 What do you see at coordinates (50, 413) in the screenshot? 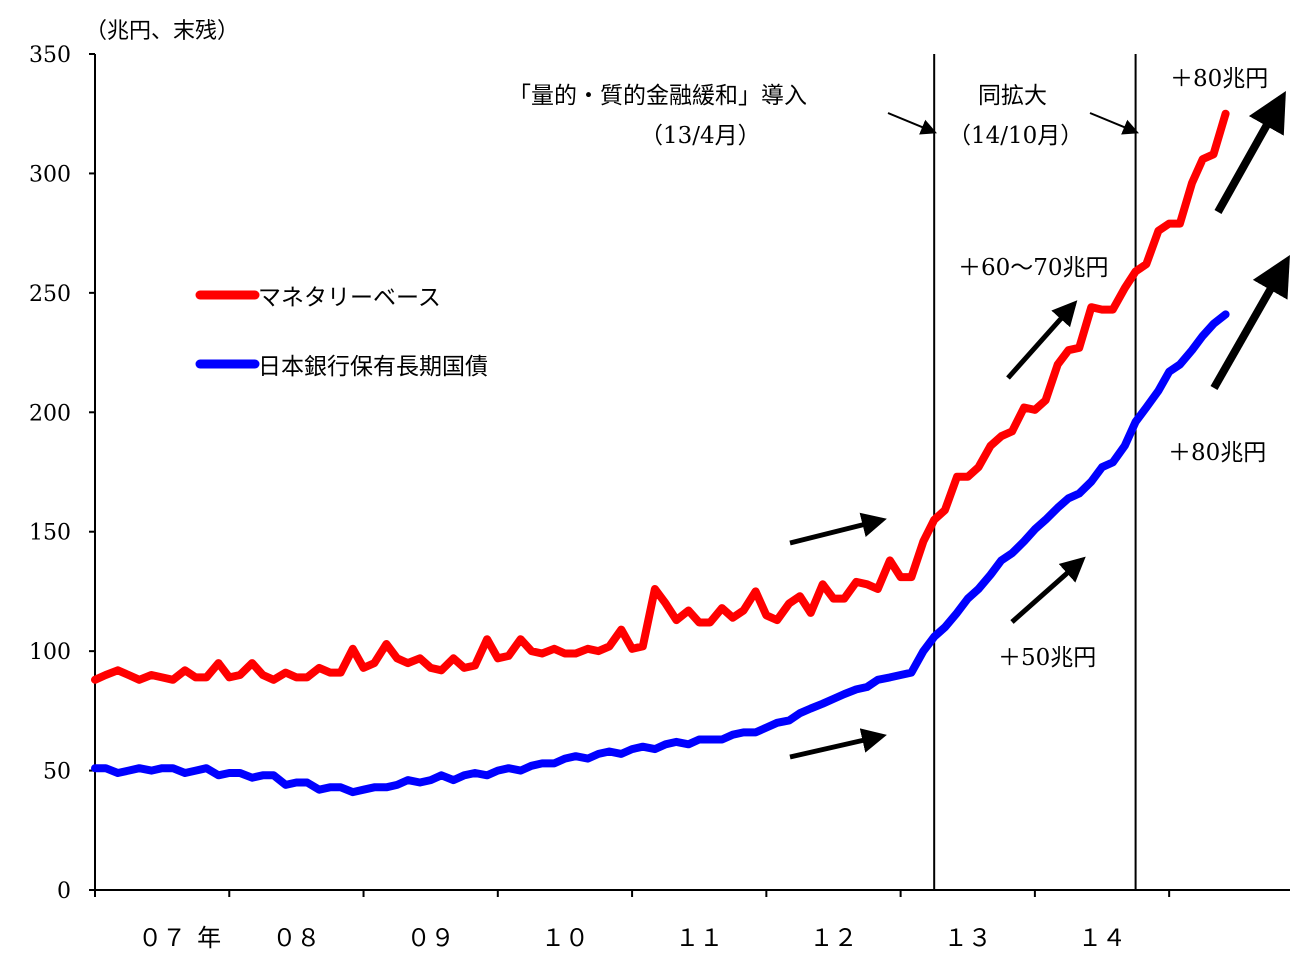
I see `y-tick-label: 200` at bounding box center [50, 413].